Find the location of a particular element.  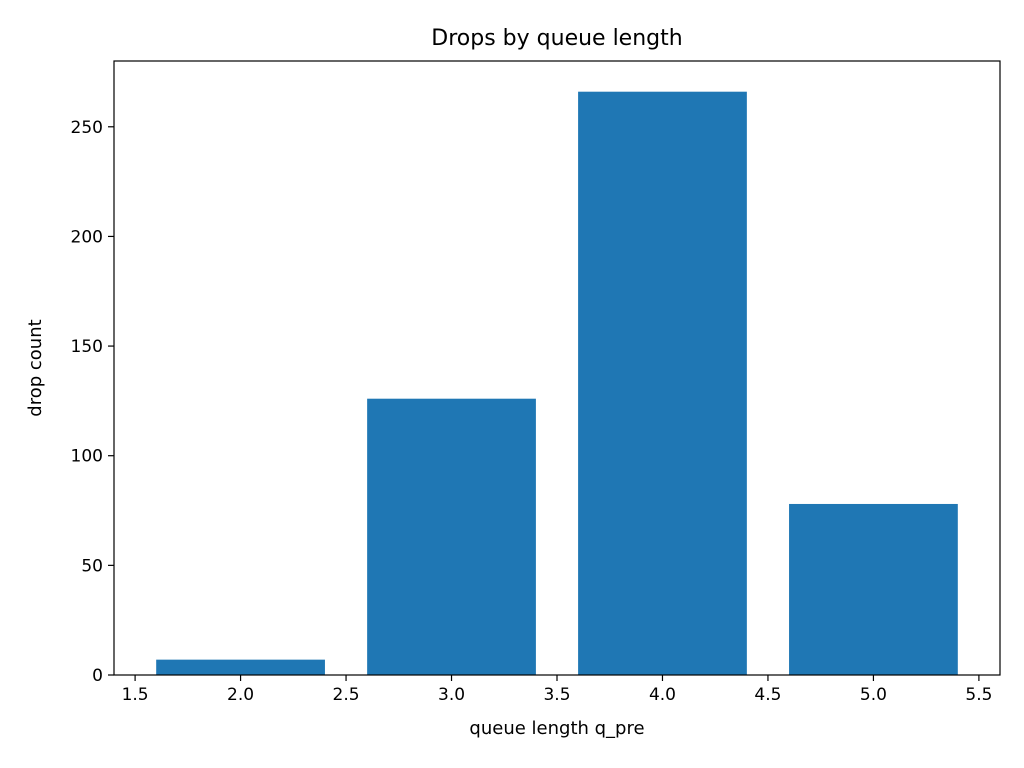

y-tick-label: 200 is located at coordinates (87, 237).